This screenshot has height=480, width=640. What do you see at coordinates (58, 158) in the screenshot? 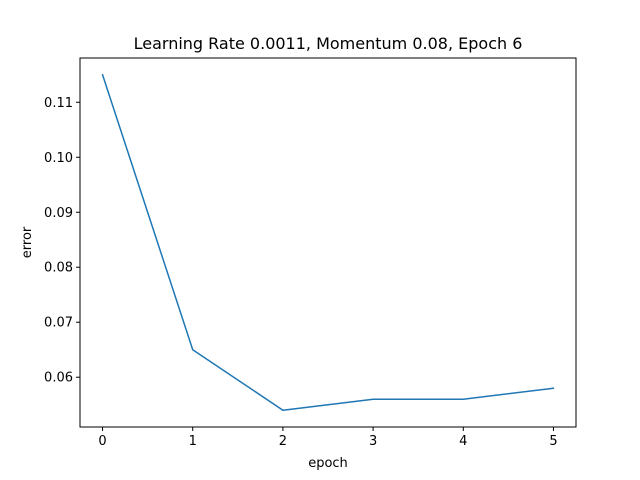
I see `y-tick-label: 0.10` at bounding box center [58, 158].